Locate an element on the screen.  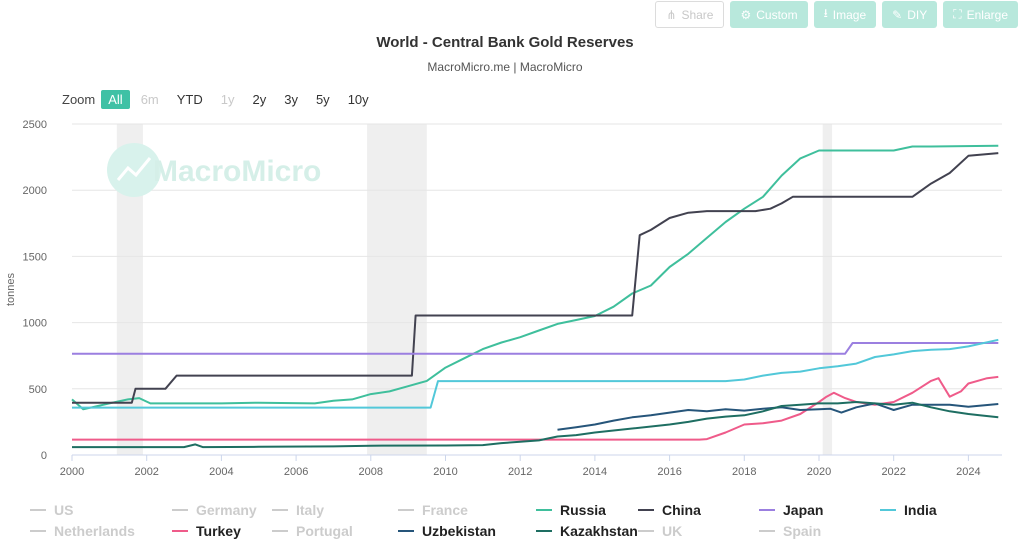
watermark-chart-icon is located at coordinates (134, 169).